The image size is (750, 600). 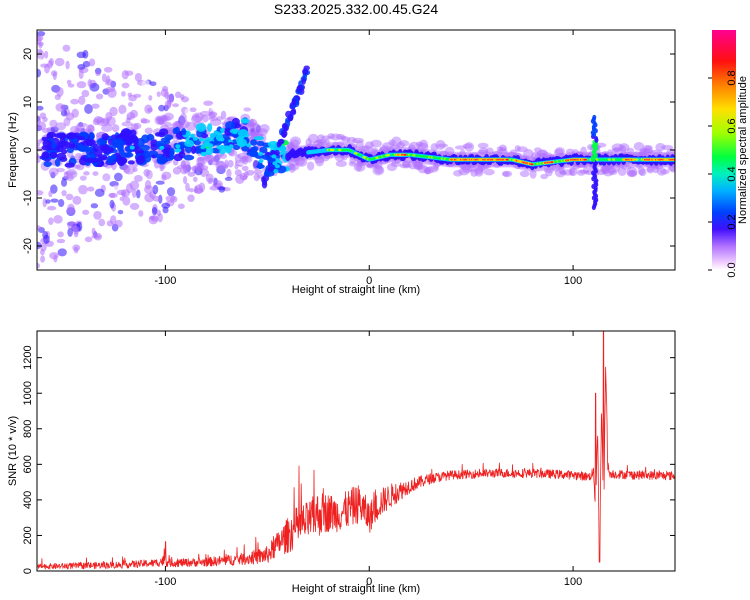 What do you see at coordinates (28, 464) in the screenshot?
I see `snr-y-tick-label: 600` at bounding box center [28, 464].